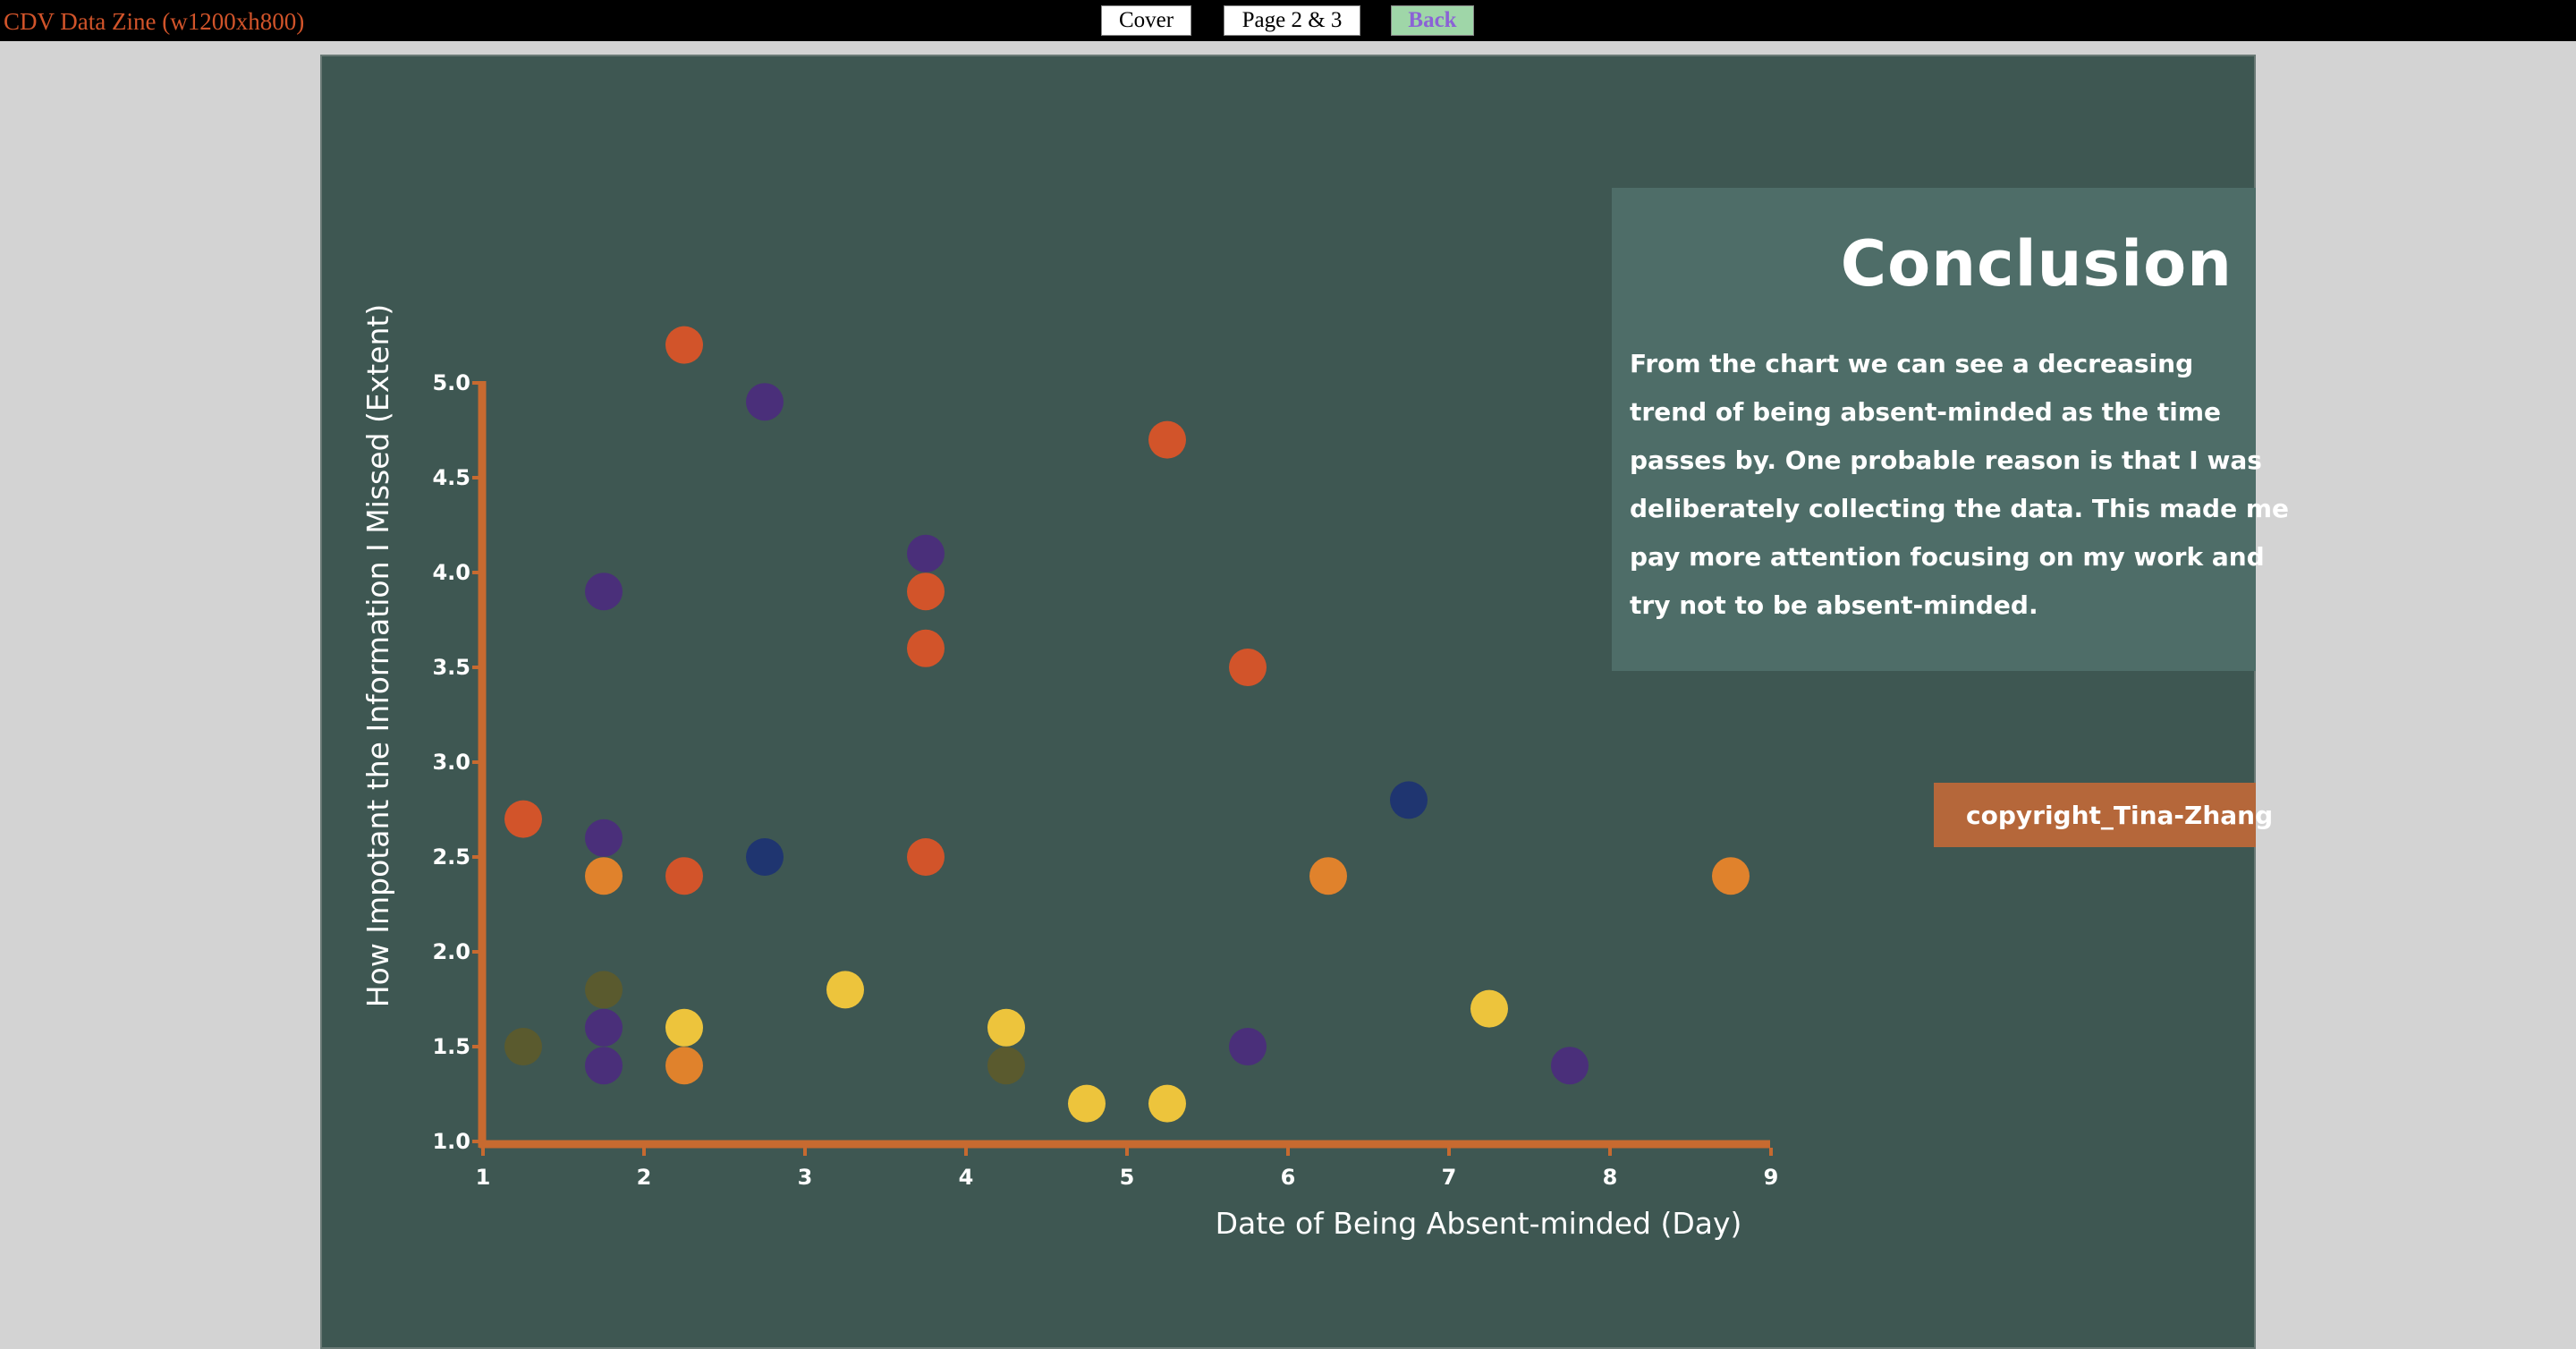  What do you see at coordinates (451, 857) in the screenshot?
I see `y-tick-label: 2.5` at bounding box center [451, 857].